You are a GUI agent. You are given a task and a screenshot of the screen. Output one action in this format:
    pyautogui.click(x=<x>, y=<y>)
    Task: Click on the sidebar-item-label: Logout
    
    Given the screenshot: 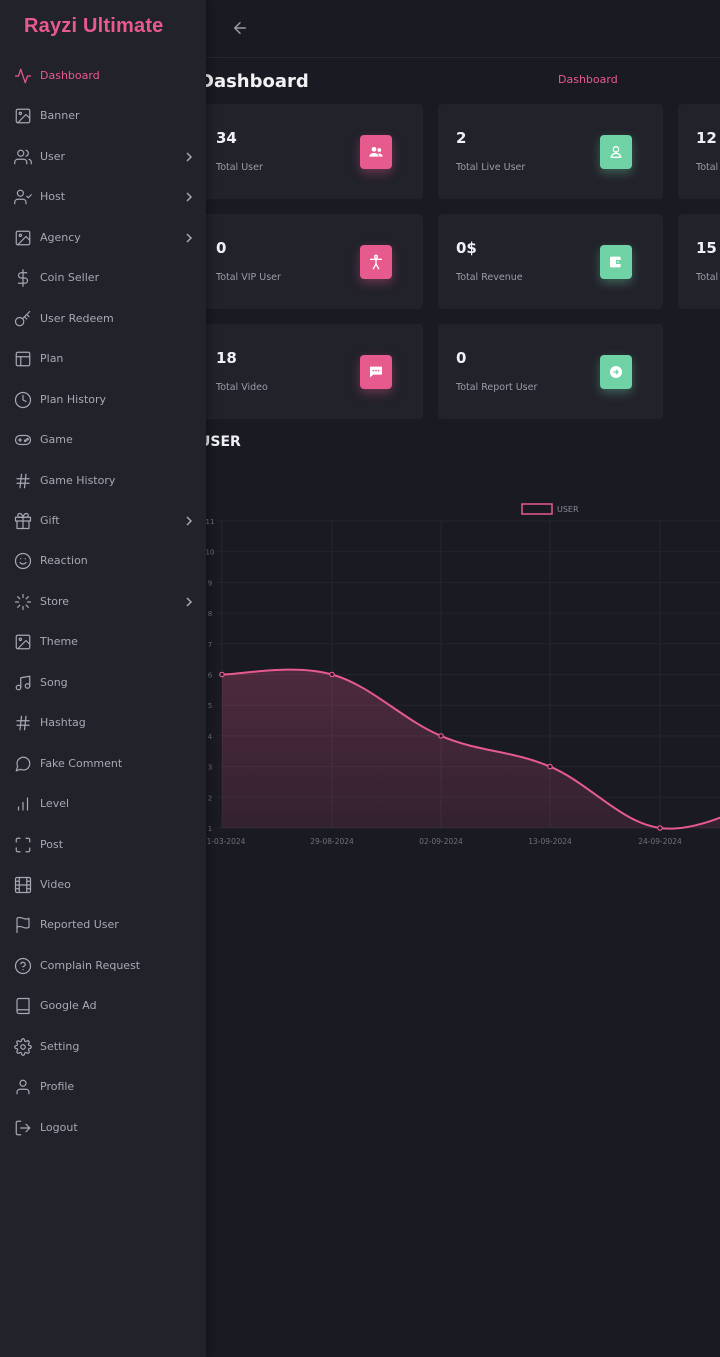 What is the action you would take?
    pyautogui.click(x=59, y=1127)
    